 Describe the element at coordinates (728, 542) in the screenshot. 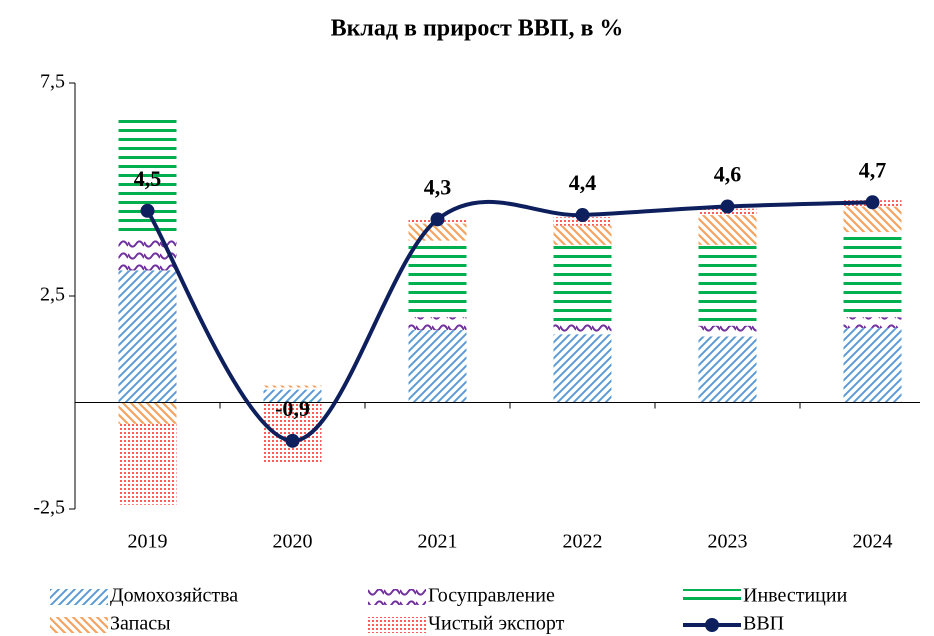

I see `x-tick-label: 2023` at that location.